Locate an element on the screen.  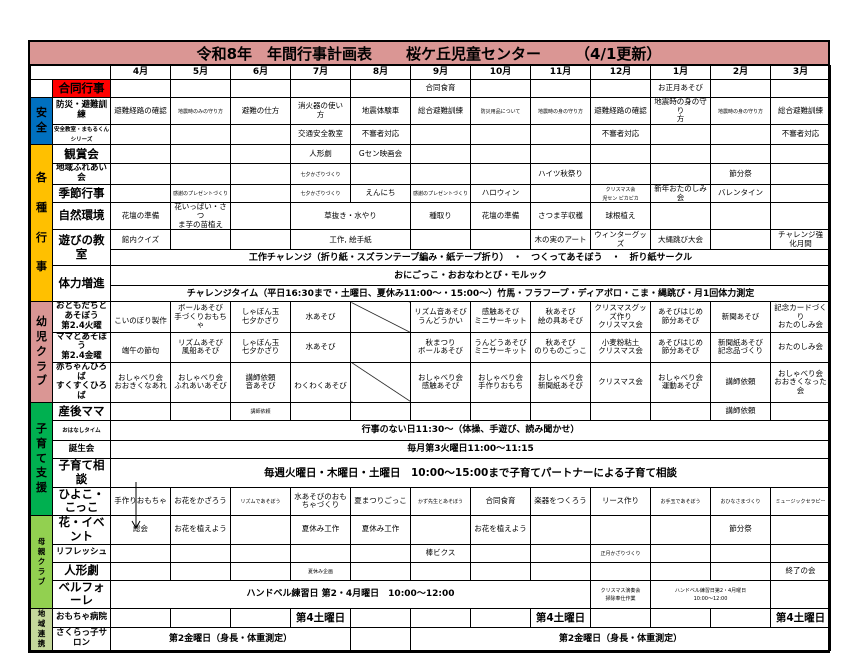
event-text: 七夕かざりづくり is located at coordinates (320, 194).